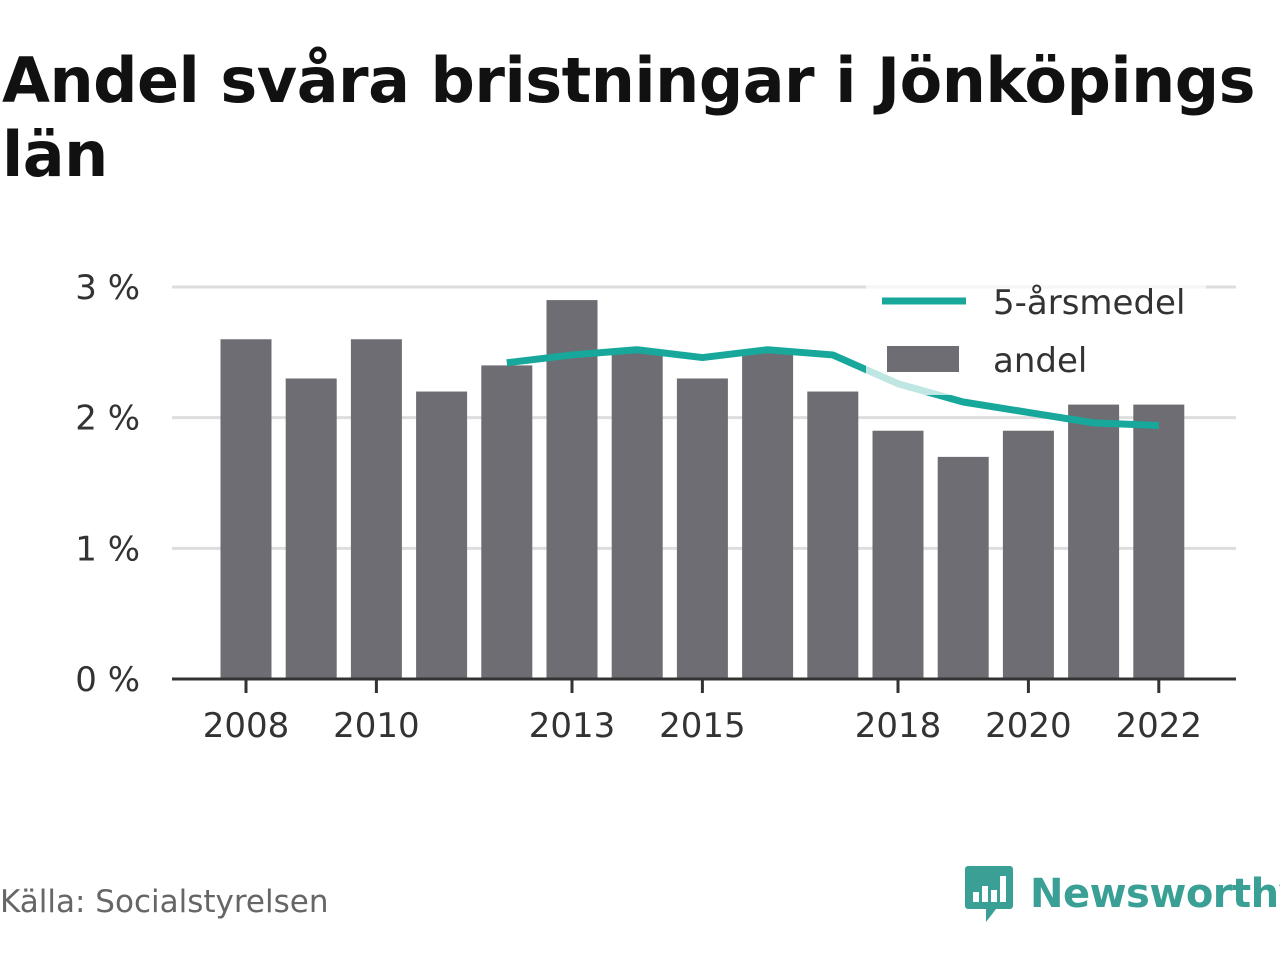 Image resolution: width=1280 pixels, height=960 pixels. I want to click on y-tick-label: 1 %, so click(107, 549).